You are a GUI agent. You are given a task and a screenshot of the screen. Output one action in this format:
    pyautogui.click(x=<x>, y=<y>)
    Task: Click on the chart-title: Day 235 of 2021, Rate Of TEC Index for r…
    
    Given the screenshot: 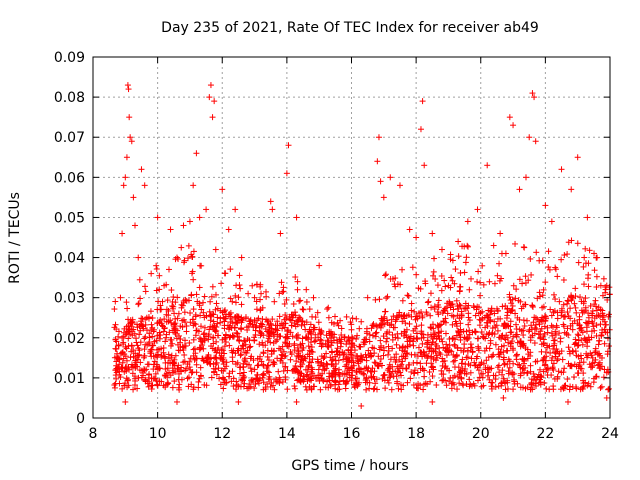 What is the action you would take?
    pyautogui.click(x=350, y=28)
    